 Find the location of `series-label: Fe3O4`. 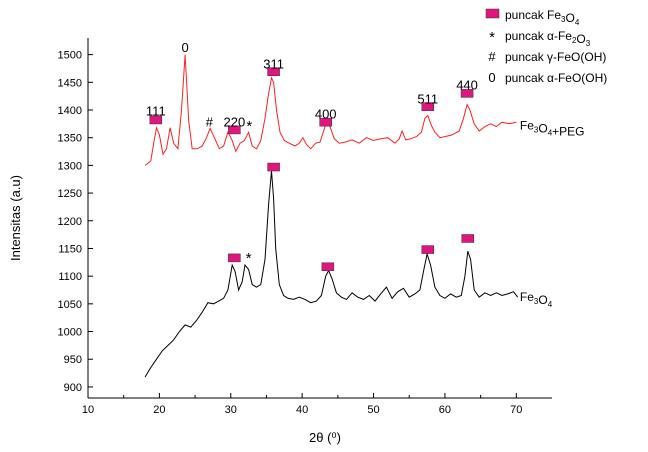

series-label: Fe3O4 is located at coordinates (536, 299).